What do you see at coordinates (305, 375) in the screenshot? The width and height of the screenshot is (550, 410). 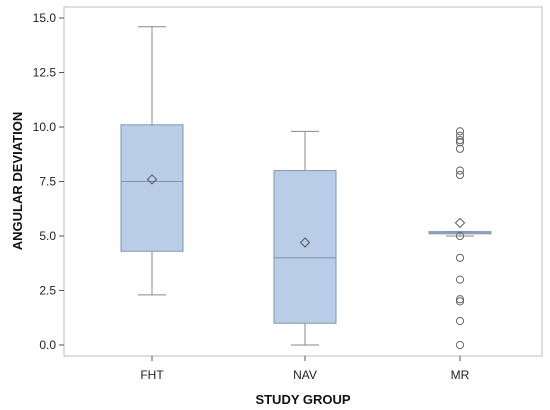 I see `x-tick-label: NAV` at bounding box center [305, 375].